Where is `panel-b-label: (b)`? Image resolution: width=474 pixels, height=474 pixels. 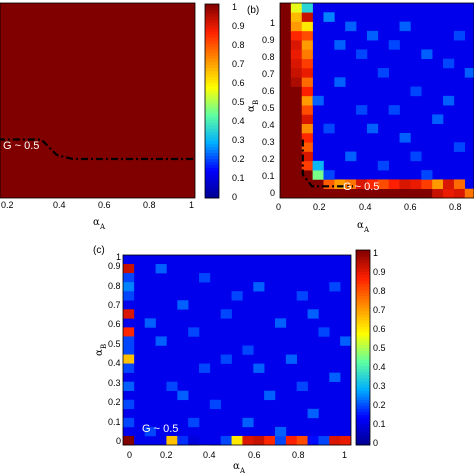 panel-b-label: (b) is located at coordinates (253, 10).